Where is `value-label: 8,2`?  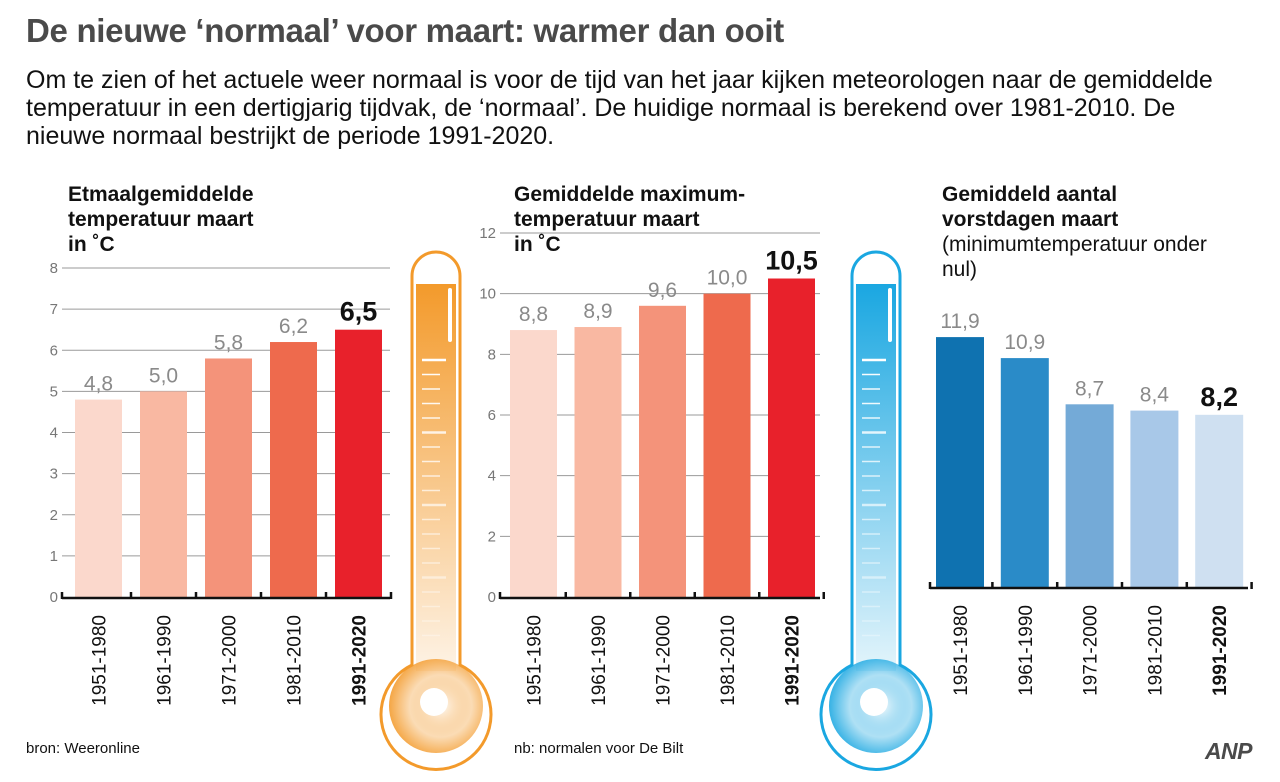 value-label: 8,2 is located at coordinates (1219, 397).